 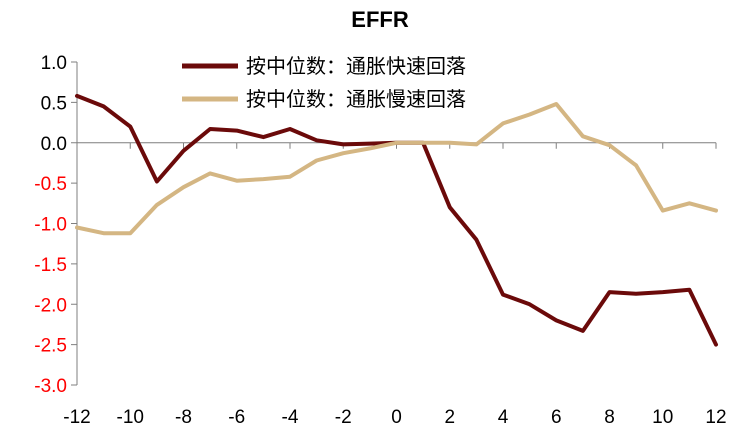 I want to click on x-tick-label: -6, so click(x=236, y=417).